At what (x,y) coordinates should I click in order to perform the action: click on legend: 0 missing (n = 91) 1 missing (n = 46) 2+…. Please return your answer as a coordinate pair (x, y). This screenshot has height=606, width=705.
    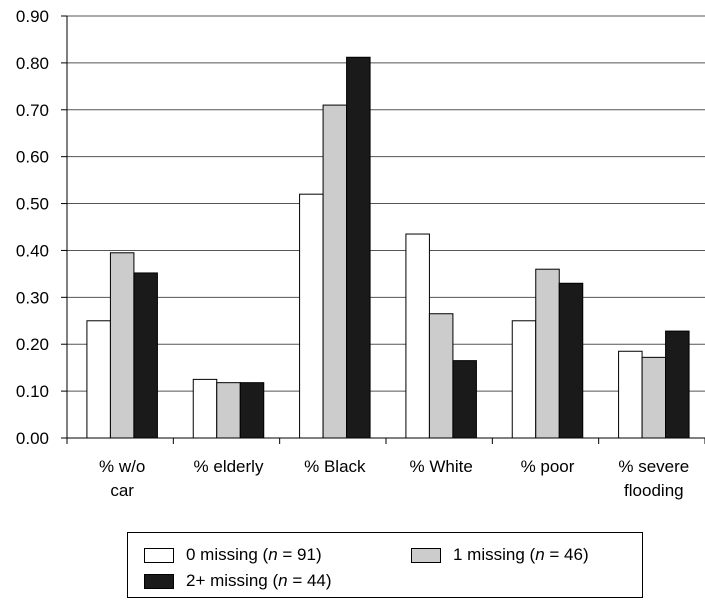
    Looking at the image, I should click on (385, 565).